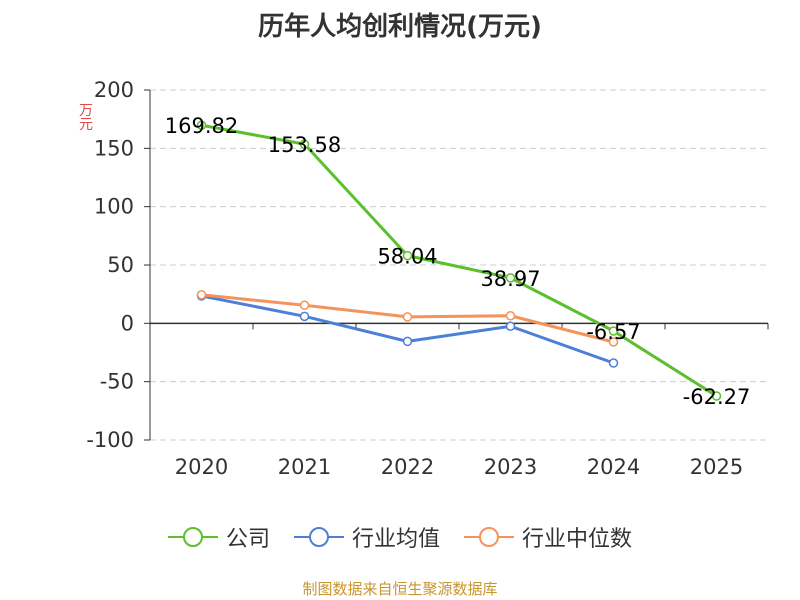 The height and width of the screenshot is (600, 800). What do you see at coordinates (318, 537) in the screenshot?
I see `legend-swatch-industry-avg-icon` at bounding box center [318, 537].